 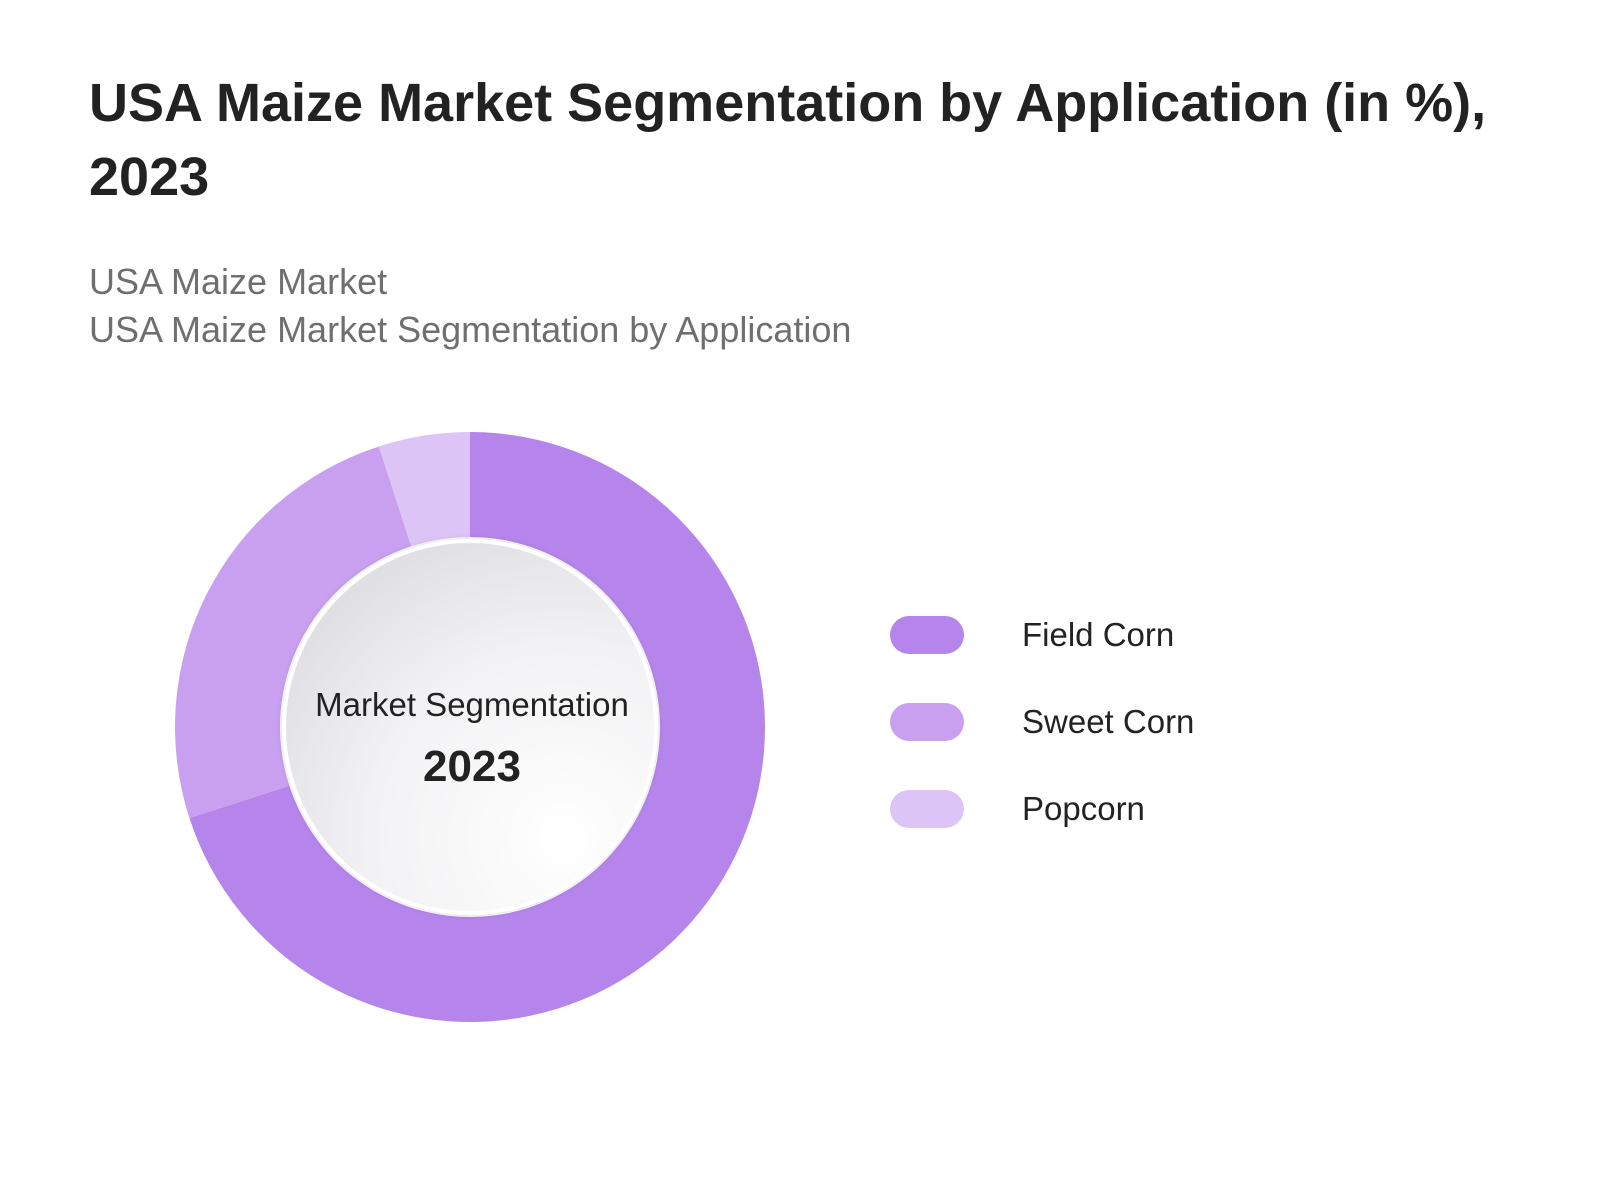 I want to click on donut-center-year: 2023, so click(x=472, y=766).